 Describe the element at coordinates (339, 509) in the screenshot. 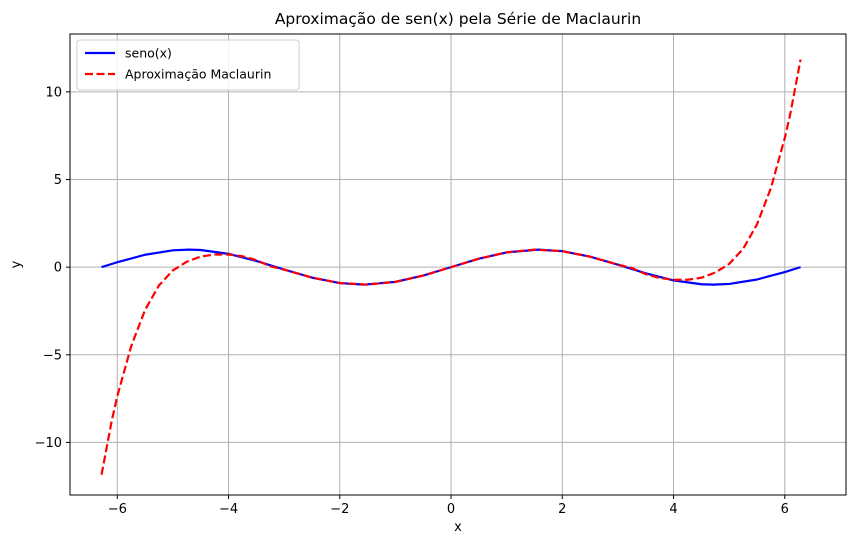

I see `x-tick-label: −2` at that location.